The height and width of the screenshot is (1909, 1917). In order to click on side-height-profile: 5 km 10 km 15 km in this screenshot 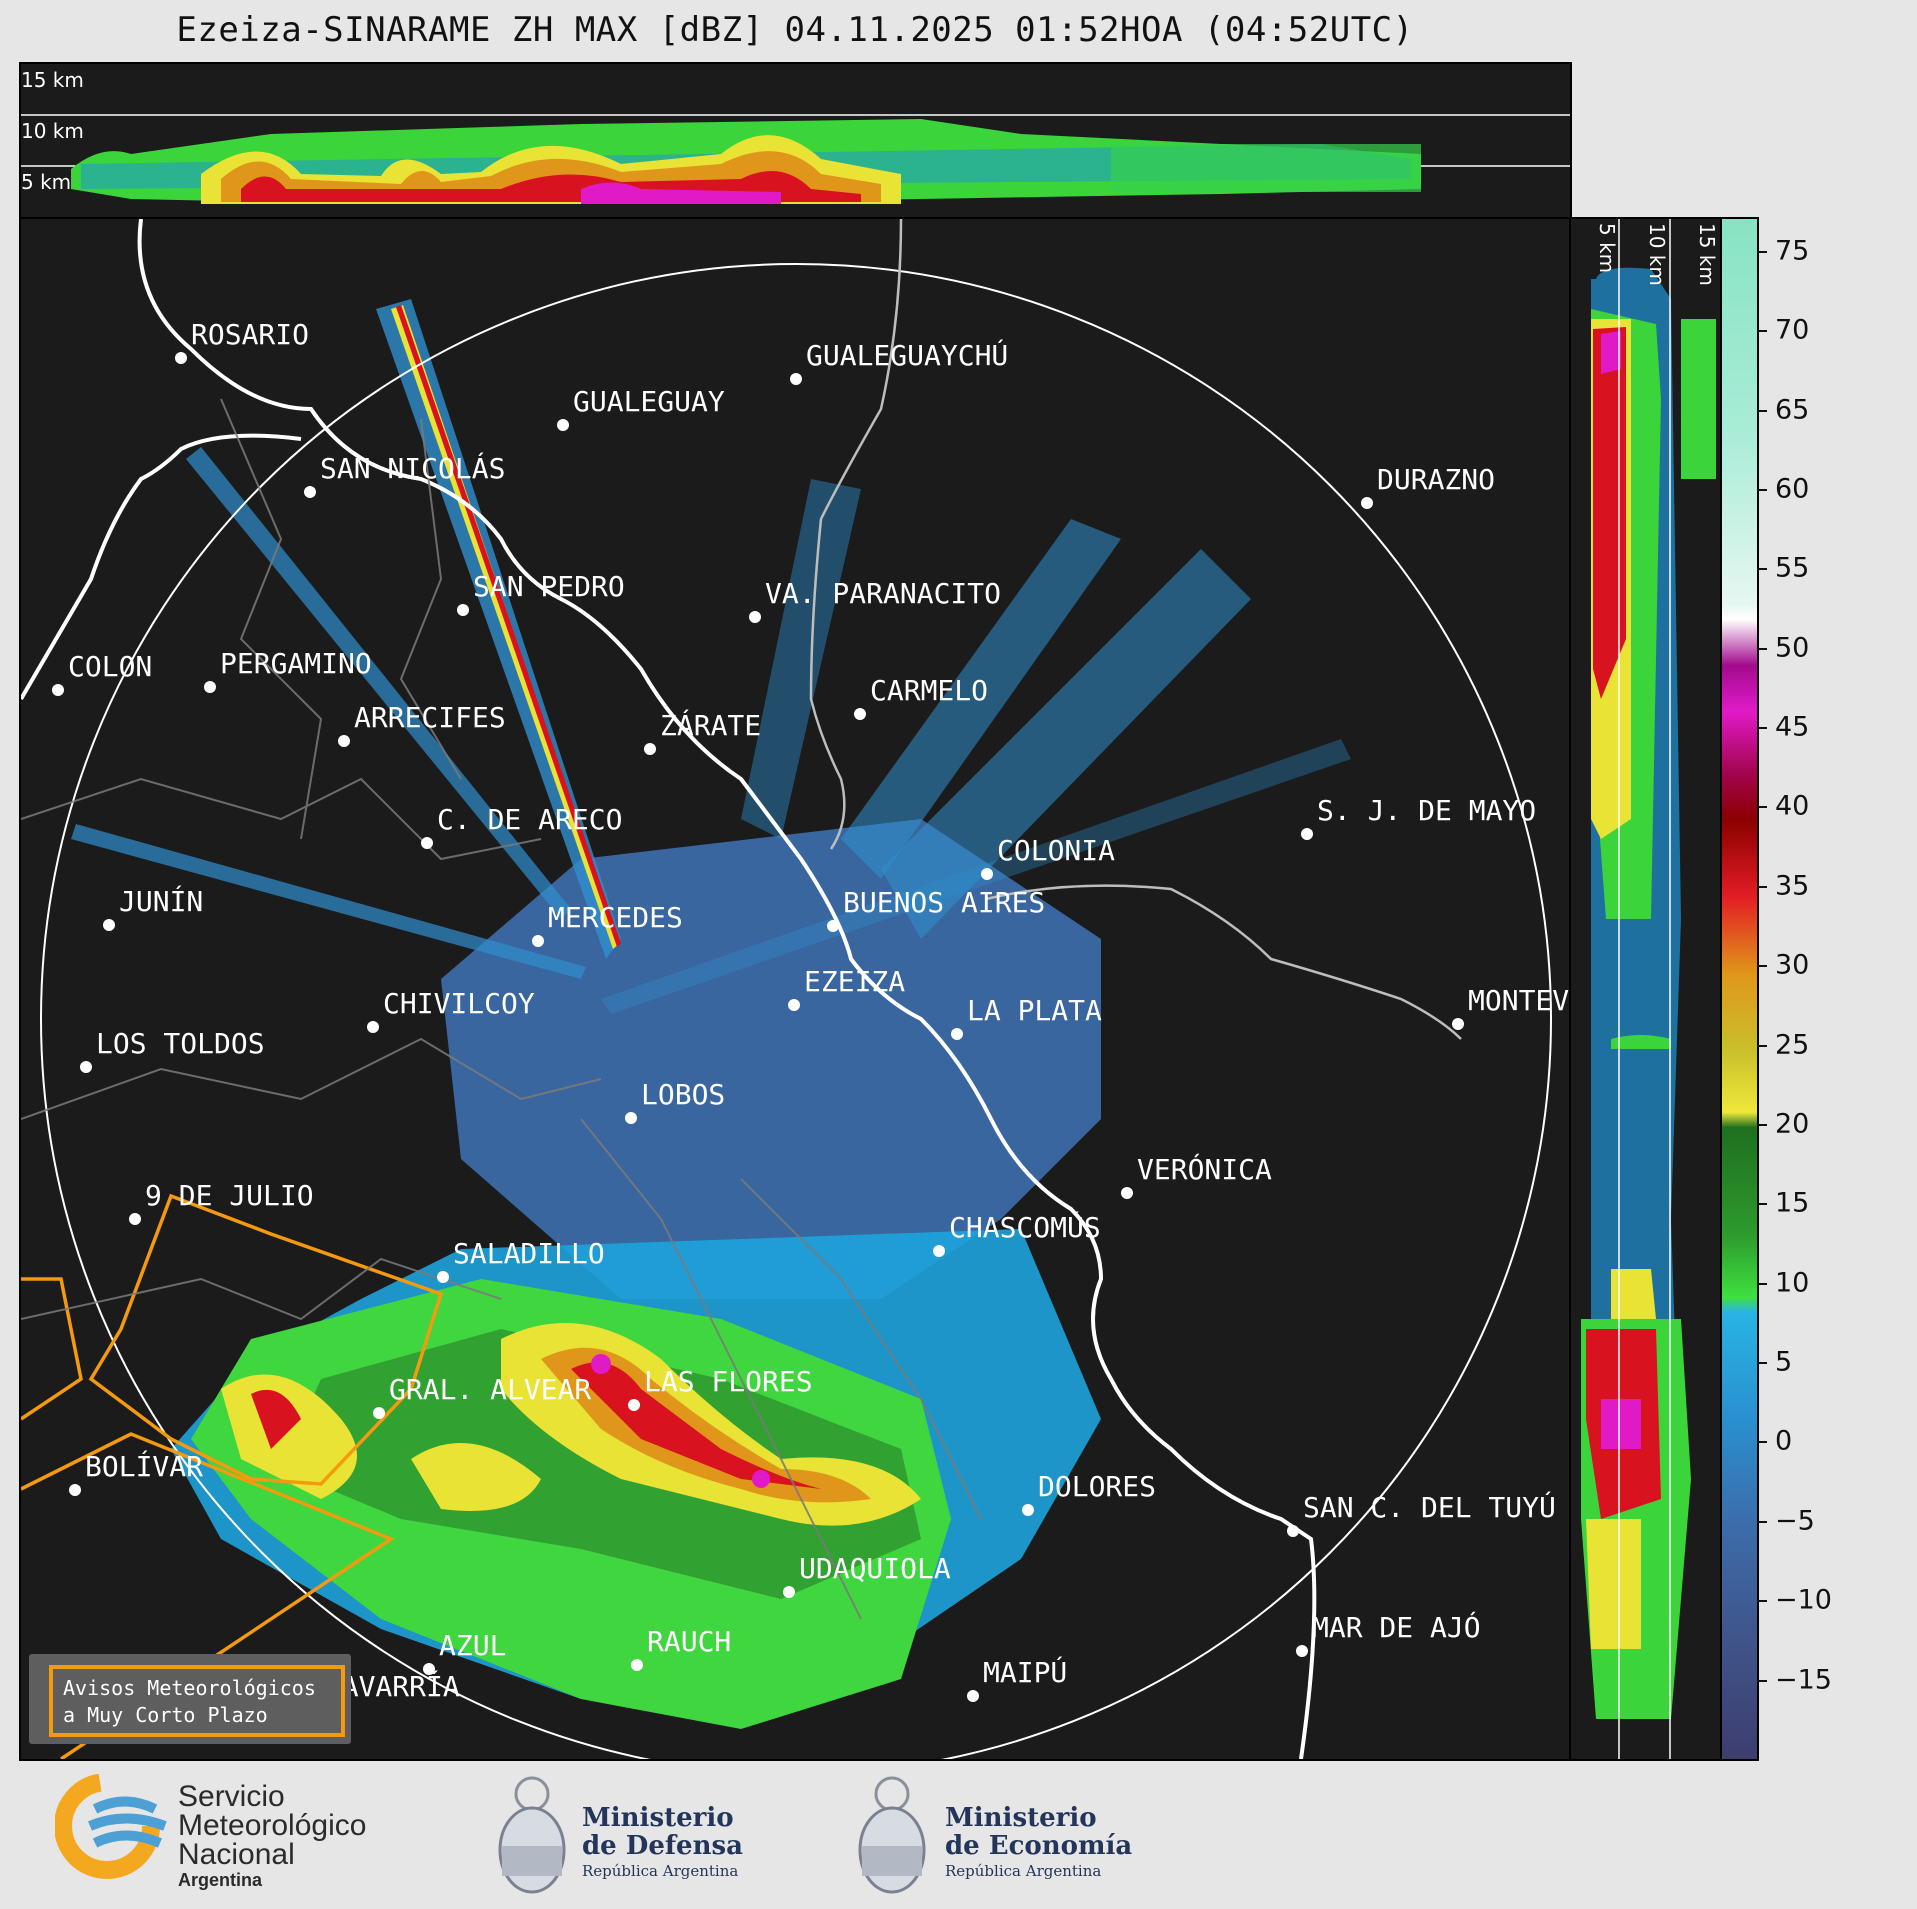, I will do `click(1646, 989)`.